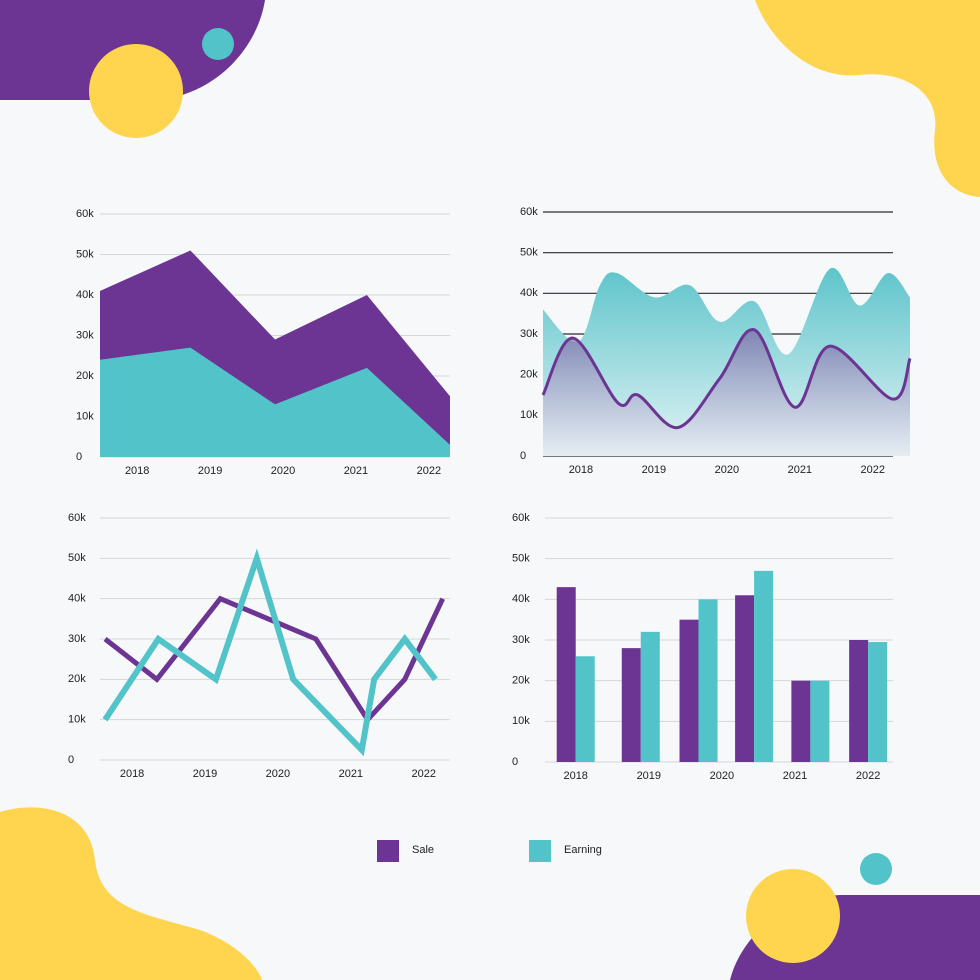 The height and width of the screenshot is (980, 980). Describe the element at coordinates (583, 850) in the screenshot. I see `legend-label: Earning` at that location.